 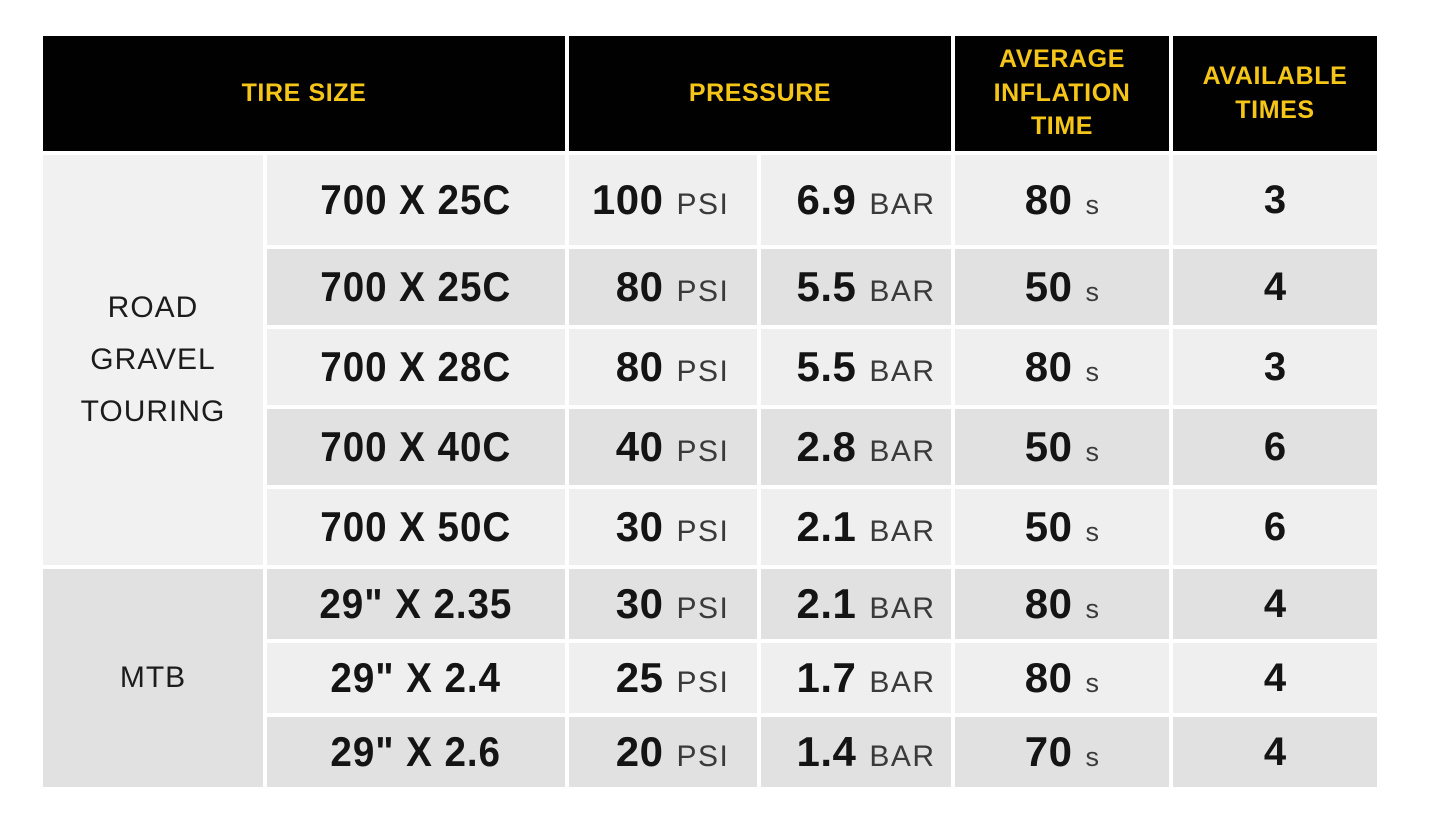 I want to click on tire-size-cell: 29" X 2.35, so click(x=416, y=604).